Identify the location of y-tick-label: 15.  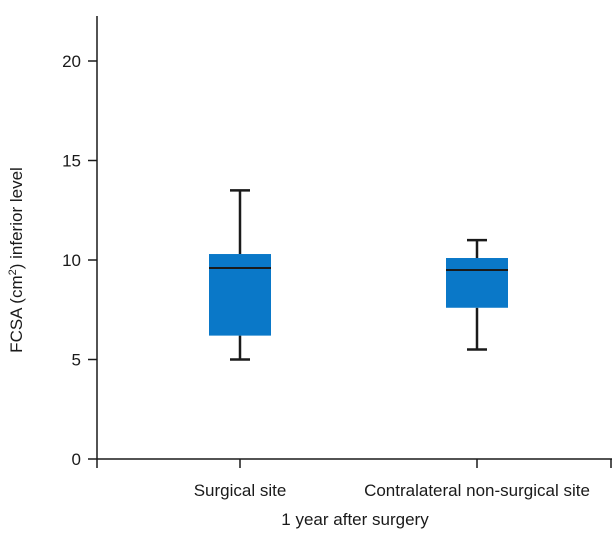
(71, 161).